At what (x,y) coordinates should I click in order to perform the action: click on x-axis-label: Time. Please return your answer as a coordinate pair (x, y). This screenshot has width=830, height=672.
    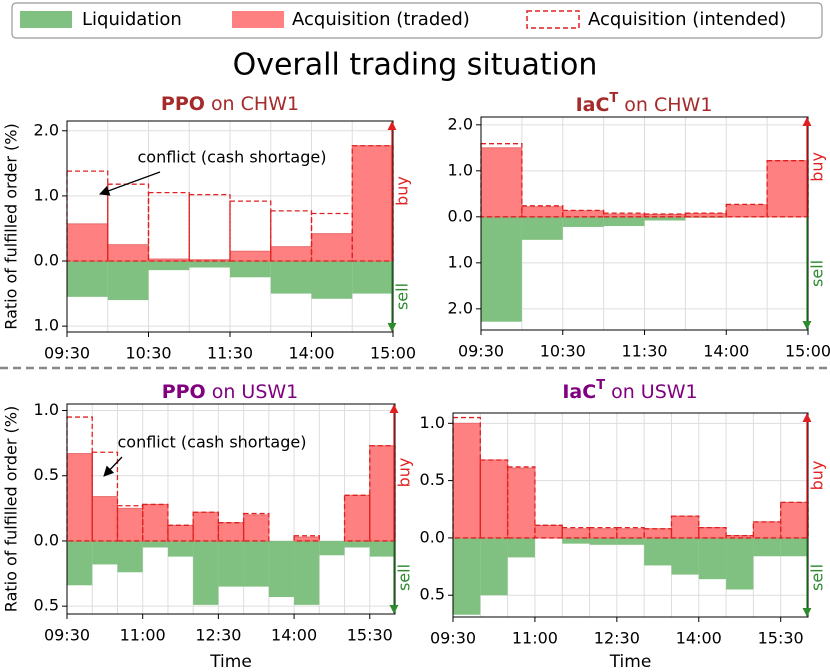
    Looking at the image, I should click on (230, 662).